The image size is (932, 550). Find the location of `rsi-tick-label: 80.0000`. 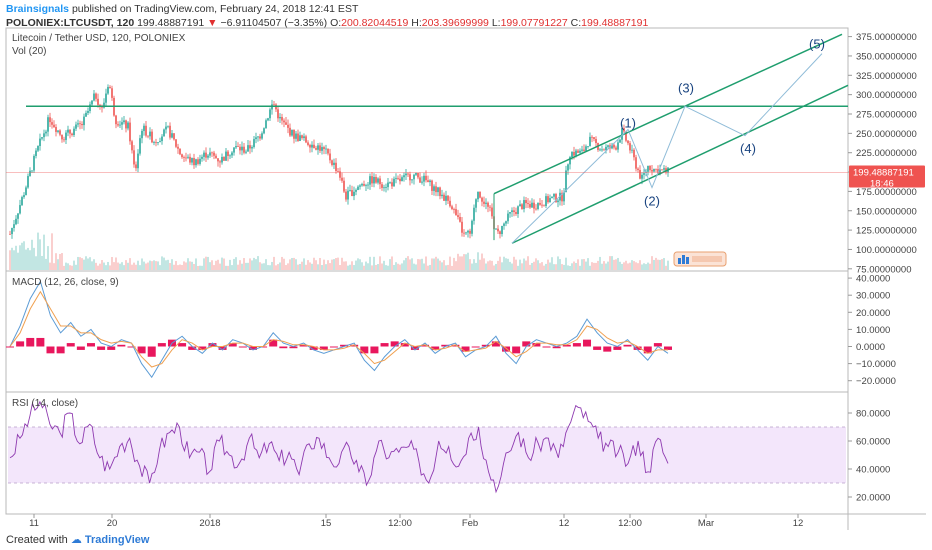

rsi-tick-label: 80.0000 is located at coordinates (873, 414).